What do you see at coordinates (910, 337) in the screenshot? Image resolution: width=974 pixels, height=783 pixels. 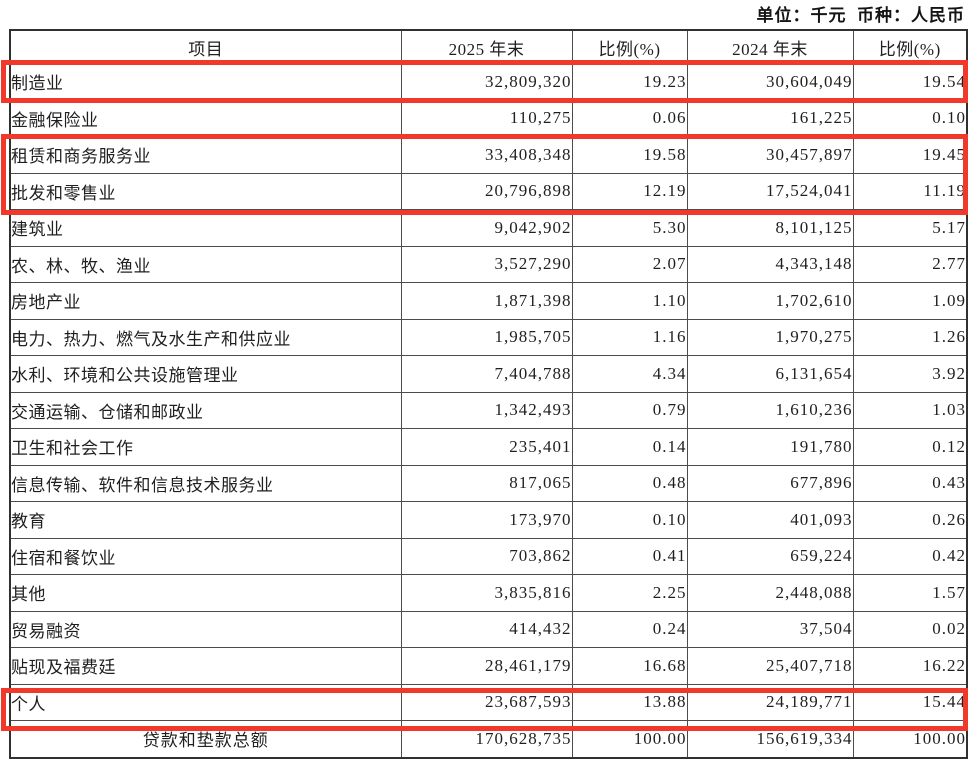 I see `pct-2024: 1.26` at bounding box center [910, 337].